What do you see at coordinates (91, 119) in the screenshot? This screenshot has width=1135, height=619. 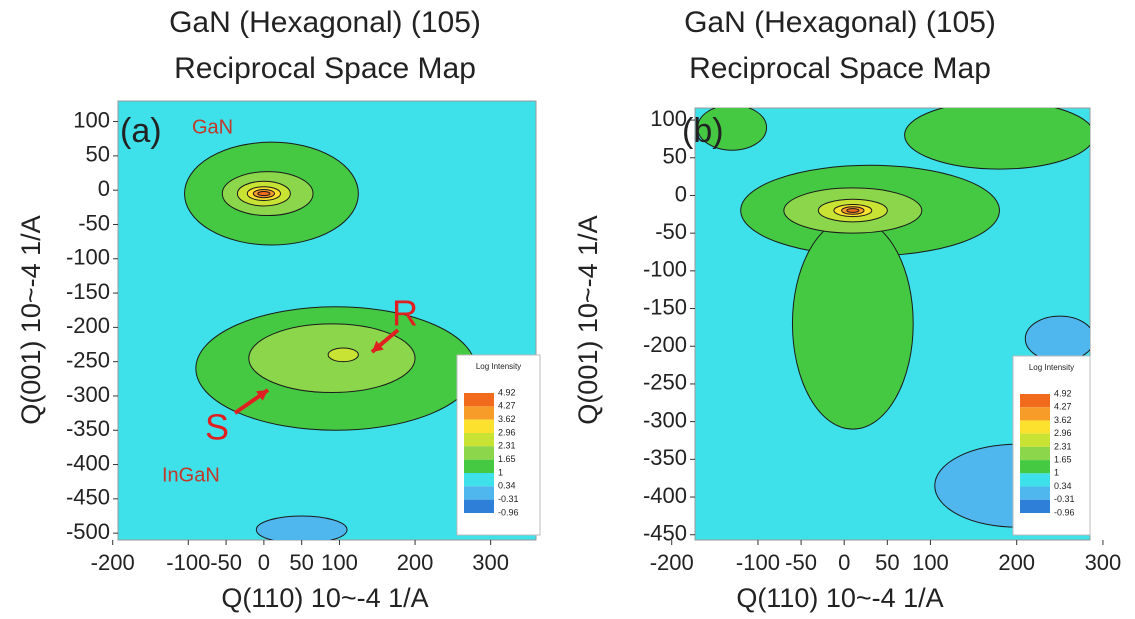 I see `y-tick-label: 100` at bounding box center [91, 119].